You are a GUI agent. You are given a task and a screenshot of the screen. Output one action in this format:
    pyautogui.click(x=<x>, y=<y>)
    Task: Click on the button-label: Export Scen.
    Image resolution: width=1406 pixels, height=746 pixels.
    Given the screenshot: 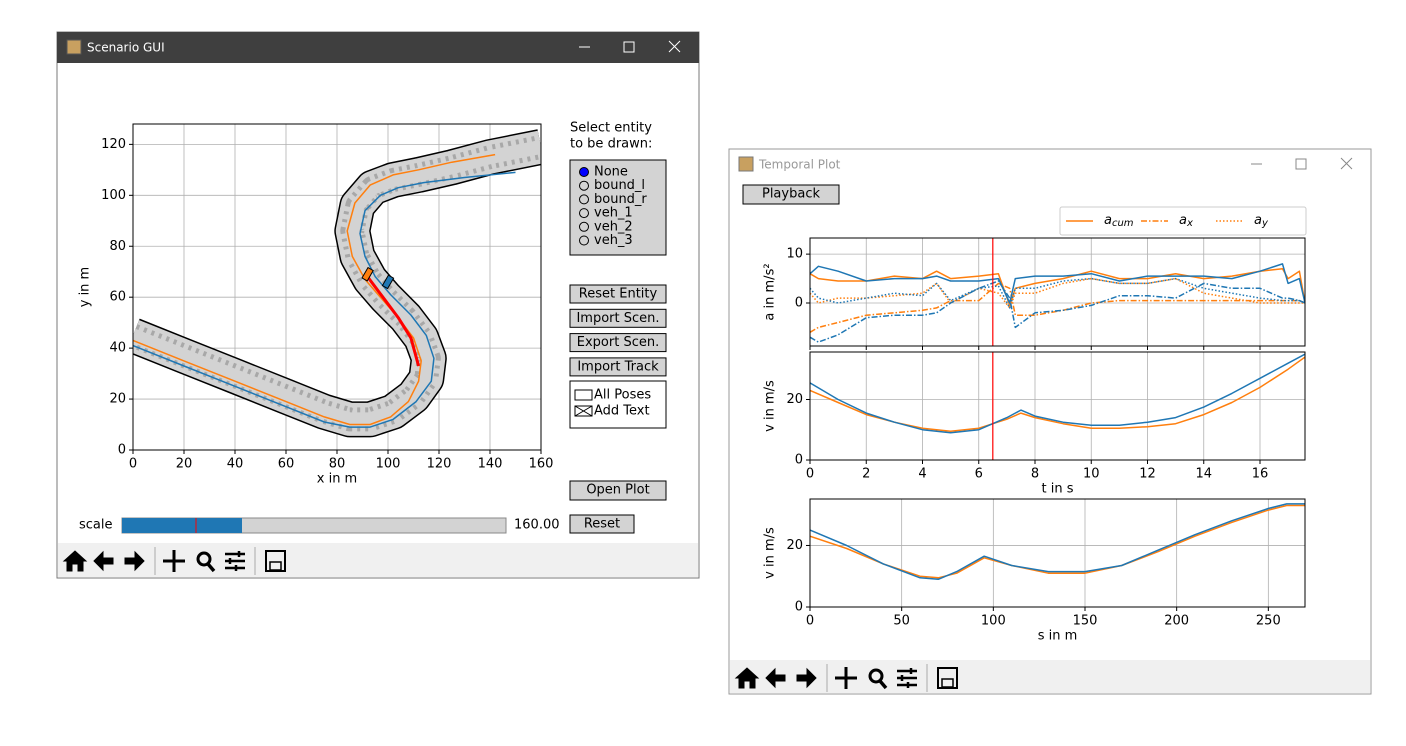 What is the action you would take?
    pyautogui.click(x=618, y=342)
    